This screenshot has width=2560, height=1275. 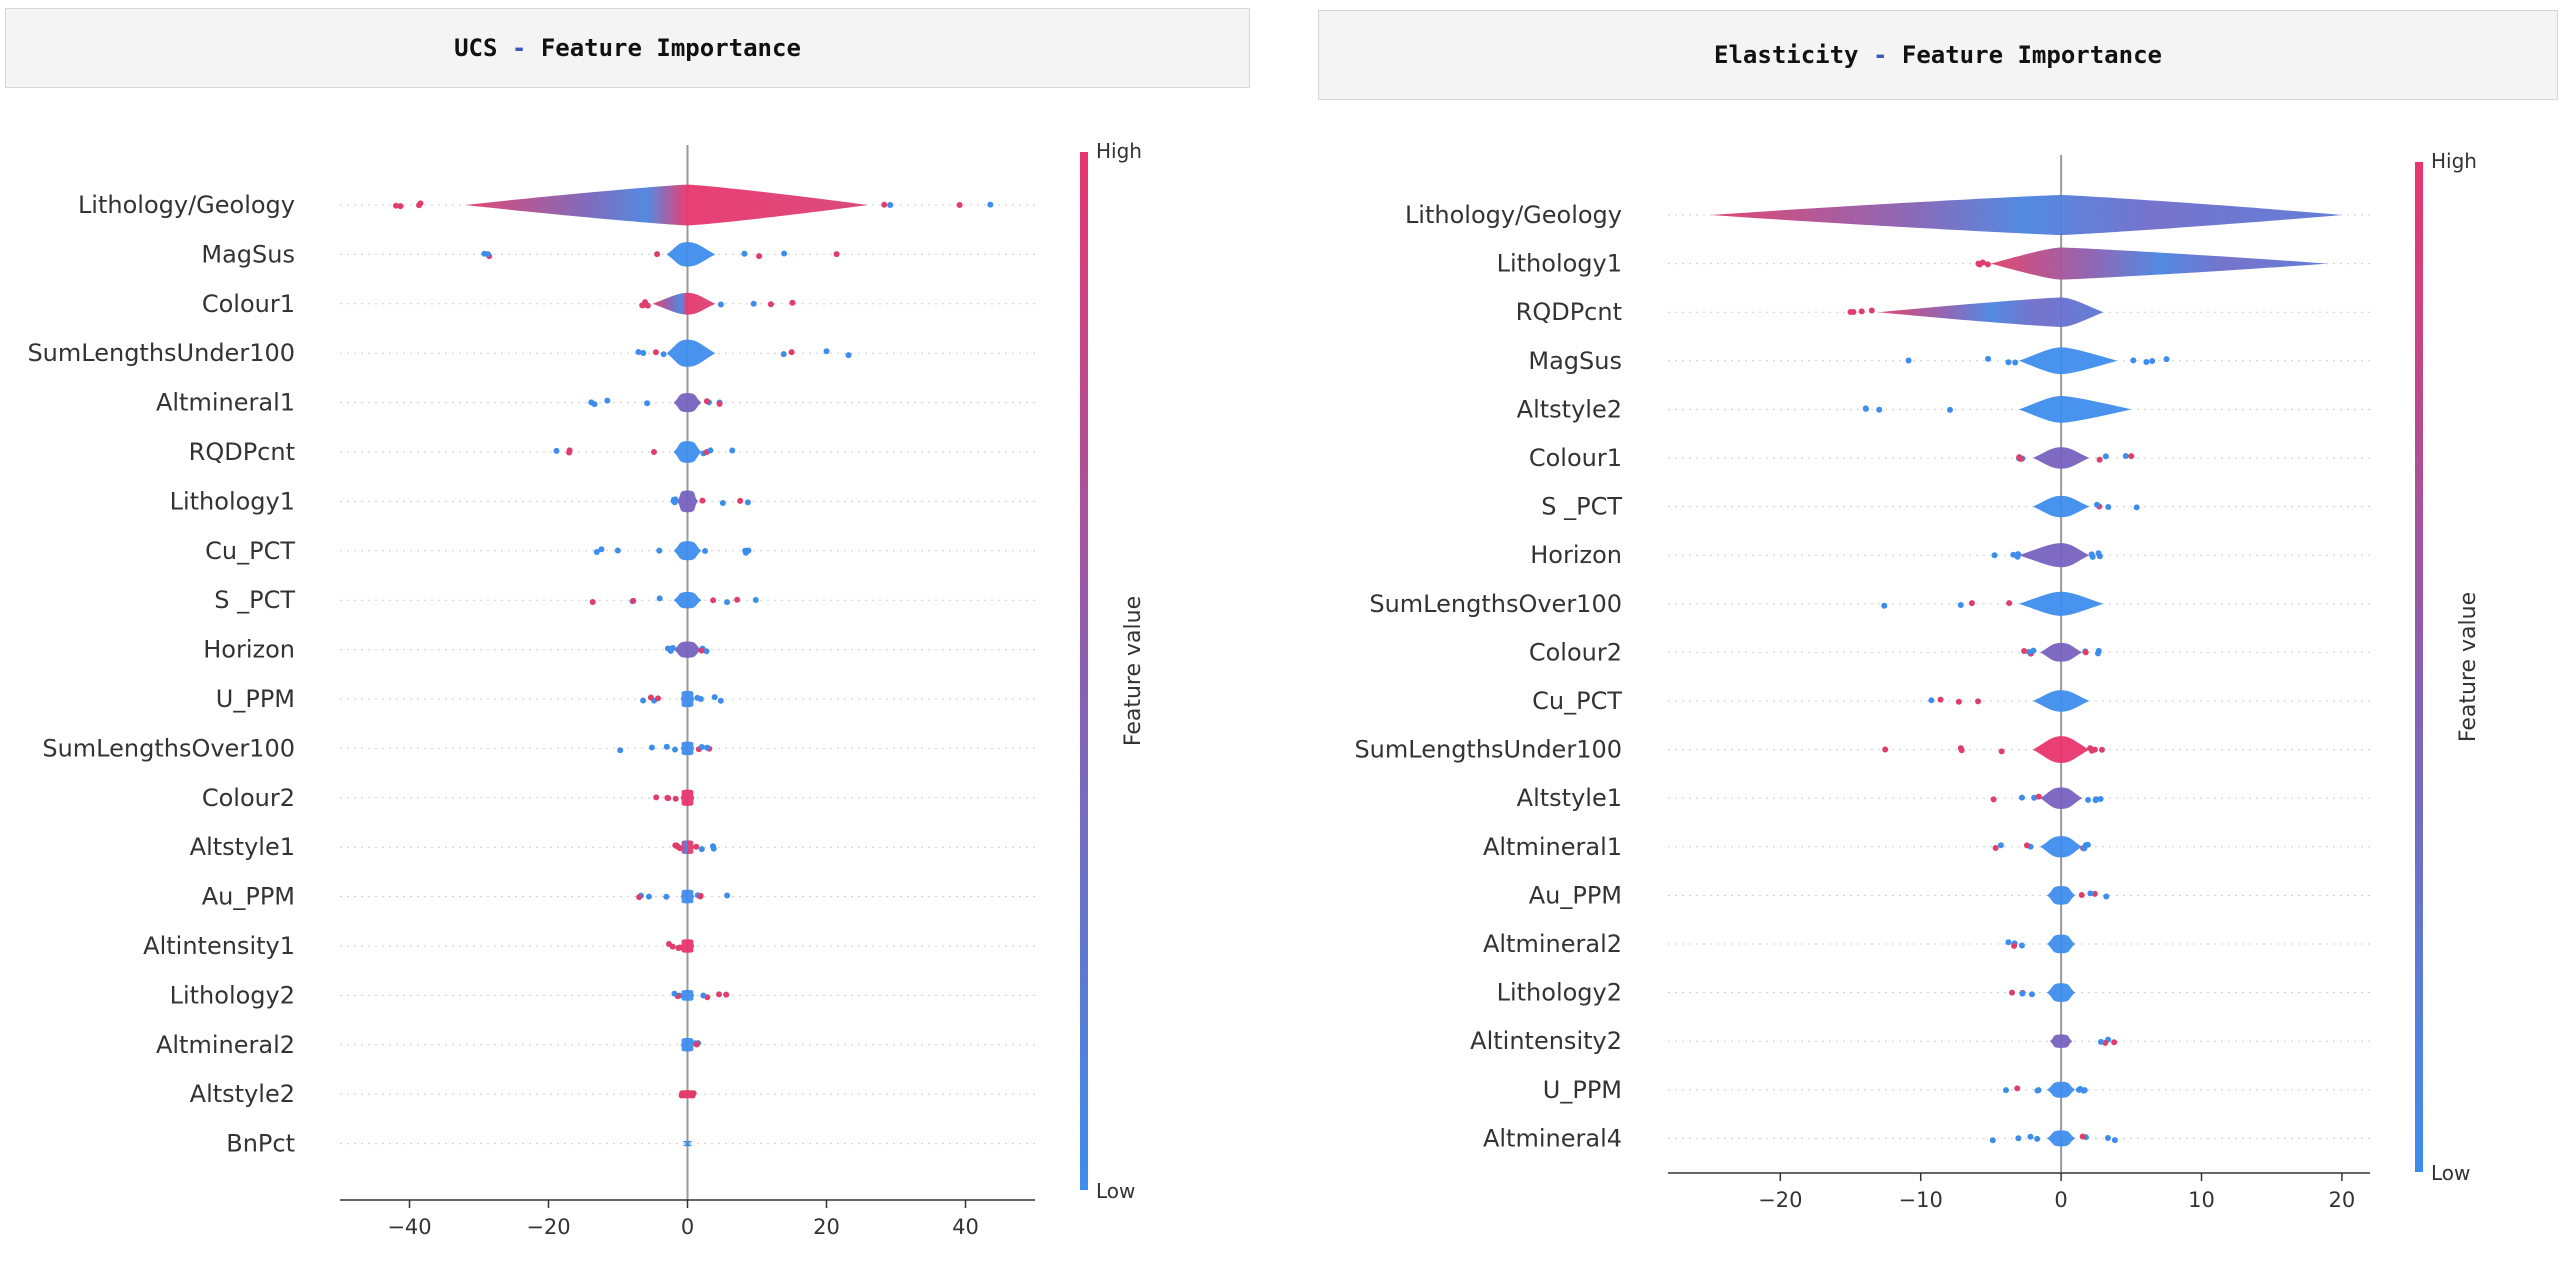 I want to click on colorbar, so click(x=2419, y=667).